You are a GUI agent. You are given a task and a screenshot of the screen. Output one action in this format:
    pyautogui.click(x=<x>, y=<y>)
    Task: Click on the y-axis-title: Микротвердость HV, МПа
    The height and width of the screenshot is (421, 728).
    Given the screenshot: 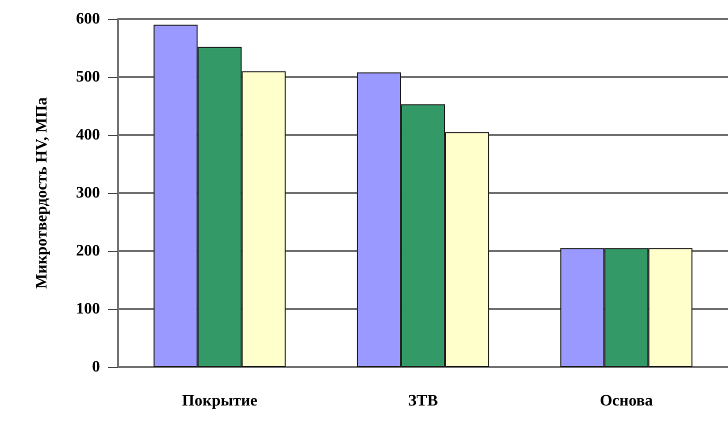 What is the action you would take?
    pyautogui.click(x=42, y=193)
    